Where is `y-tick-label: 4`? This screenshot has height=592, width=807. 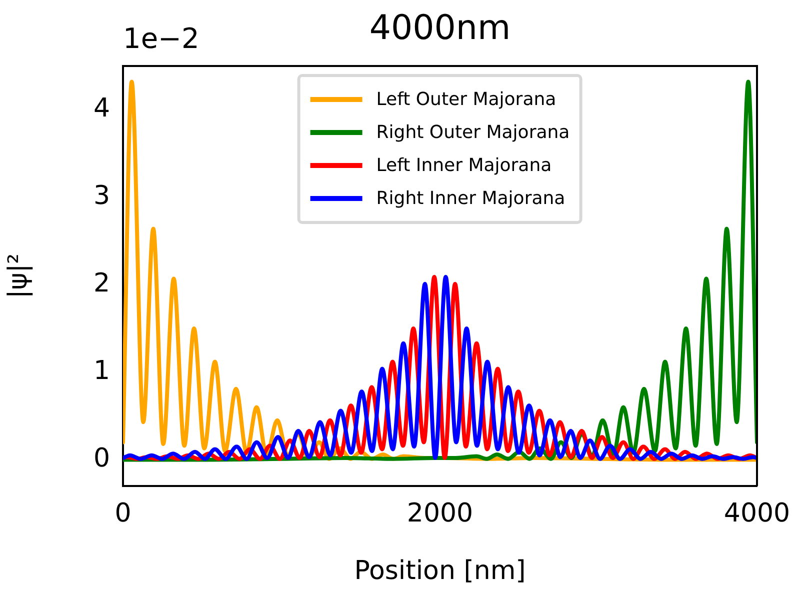 y-tick-label: 4 is located at coordinates (101, 109).